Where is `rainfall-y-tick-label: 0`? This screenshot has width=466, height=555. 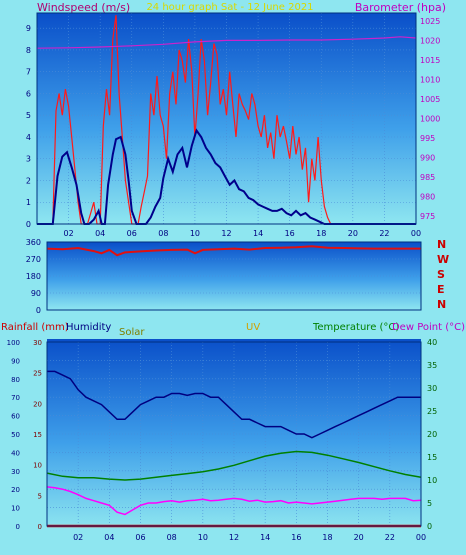
rainfall-y-tick-label: 0 is located at coordinates (40, 527).